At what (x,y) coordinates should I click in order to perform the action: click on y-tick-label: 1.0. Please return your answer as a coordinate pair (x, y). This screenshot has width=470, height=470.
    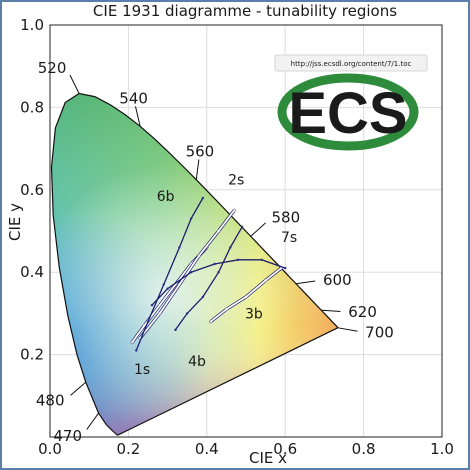
    Looking at the image, I should click on (32, 25).